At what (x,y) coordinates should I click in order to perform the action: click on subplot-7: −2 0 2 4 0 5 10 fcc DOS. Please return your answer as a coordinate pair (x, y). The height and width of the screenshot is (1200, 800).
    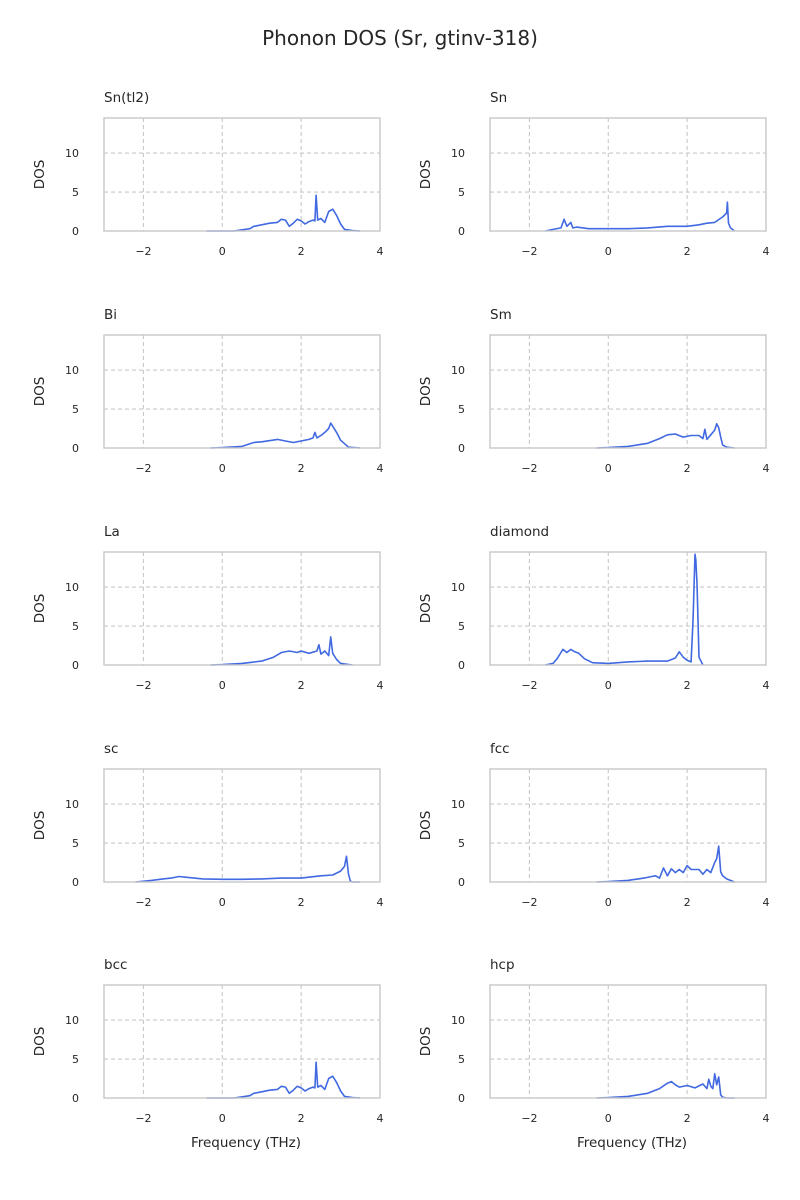
    Looking at the image, I should click on (594, 825).